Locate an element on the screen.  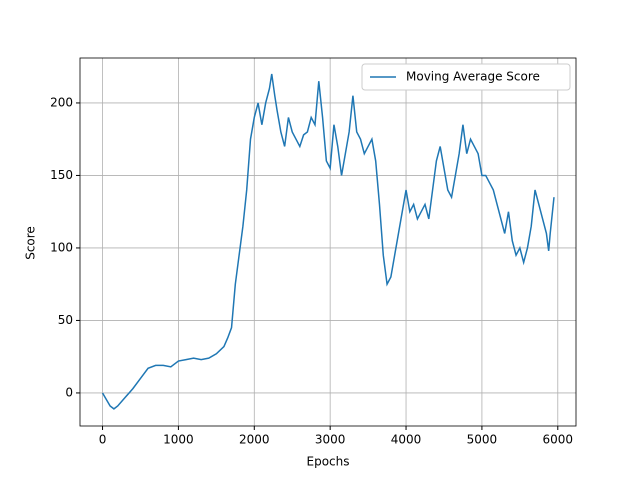
y-tick-label: 200 is located at coordinates (61, 102).